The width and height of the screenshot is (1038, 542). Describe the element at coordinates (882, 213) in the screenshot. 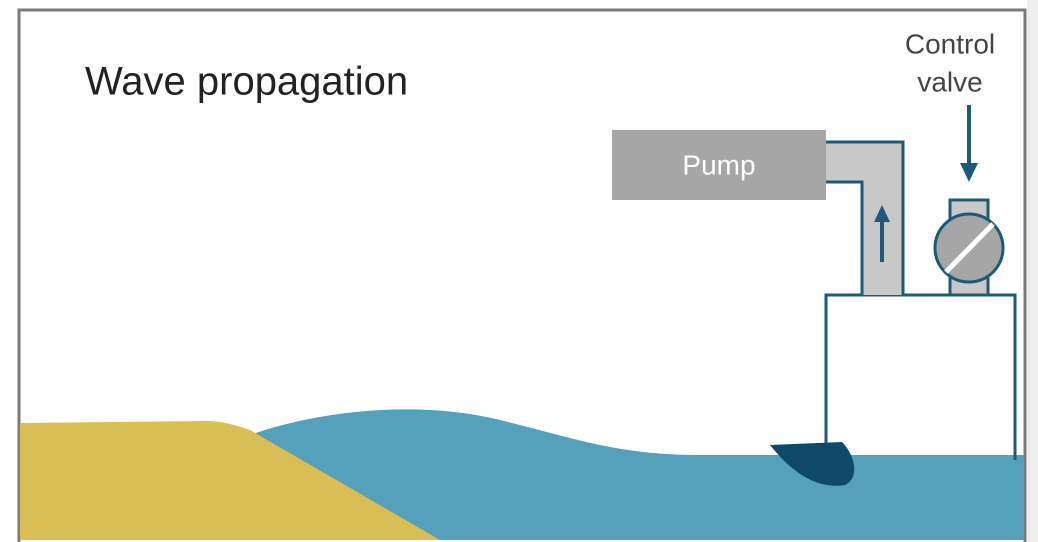

I see `flow-arrowhead` at that location.